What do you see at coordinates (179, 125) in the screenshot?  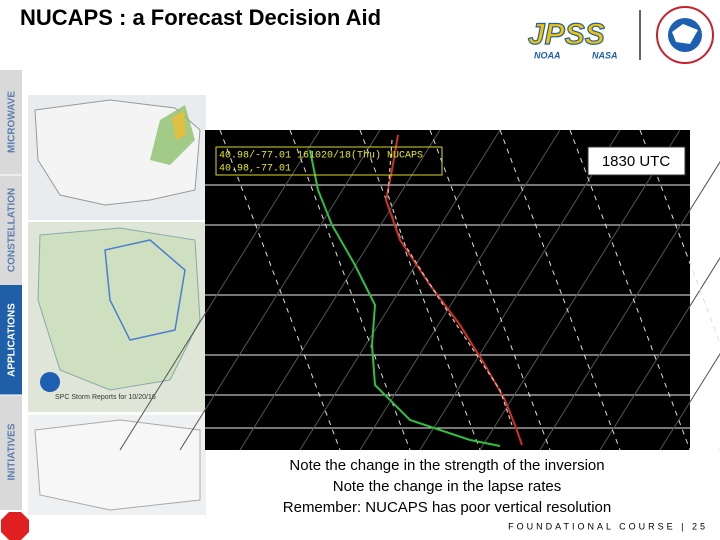 I see `forecast-area` at bounding box center [179, 125].